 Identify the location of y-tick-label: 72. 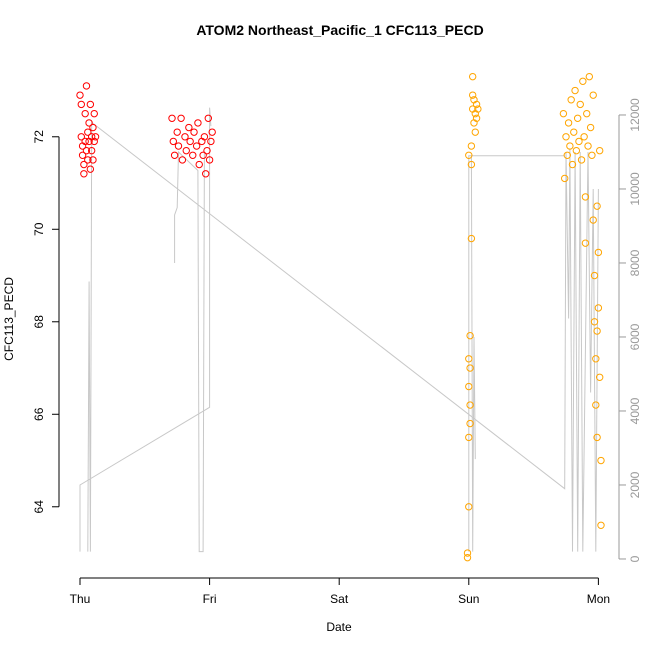
(39, 137).